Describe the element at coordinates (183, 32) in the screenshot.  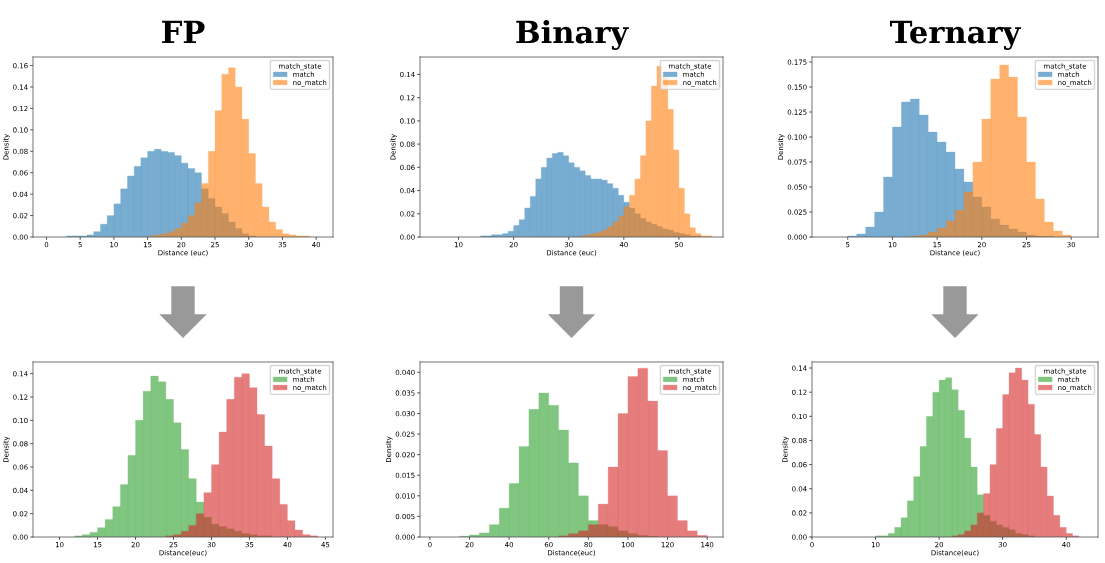
I see `chart-title: FP` at that location.